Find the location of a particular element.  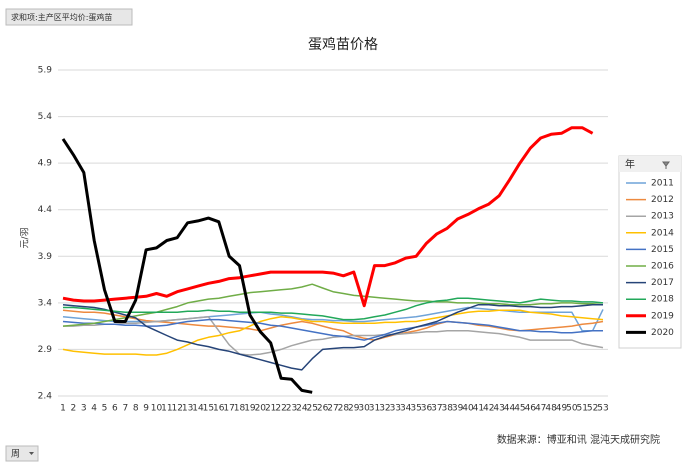

legend-title: 年 is located at coordinates (630, 164).